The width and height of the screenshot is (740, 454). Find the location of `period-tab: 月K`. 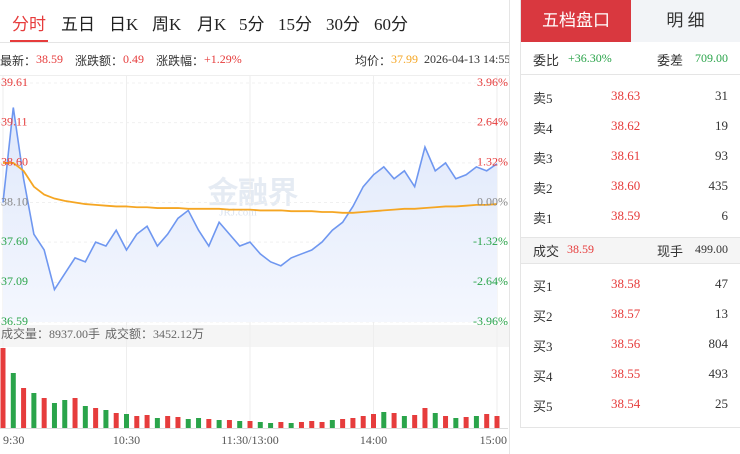

period-tab: 月K is located at coordinates (212, 24).